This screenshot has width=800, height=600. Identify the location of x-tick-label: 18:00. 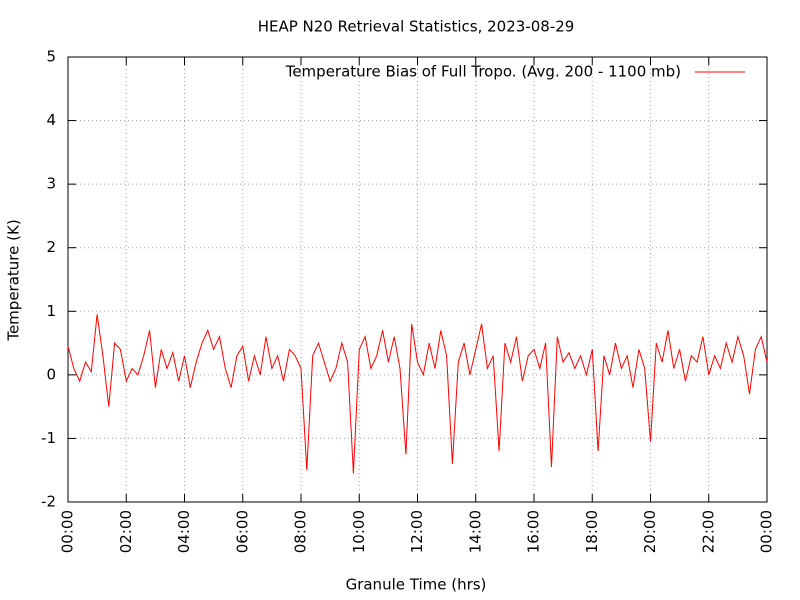
(592, 531).